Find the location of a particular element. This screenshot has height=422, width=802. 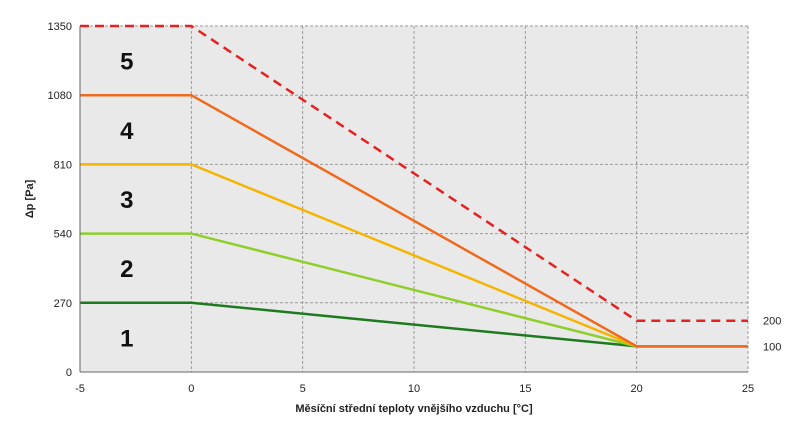

y-tick-label: 810 is located at coordinates (63, 165).